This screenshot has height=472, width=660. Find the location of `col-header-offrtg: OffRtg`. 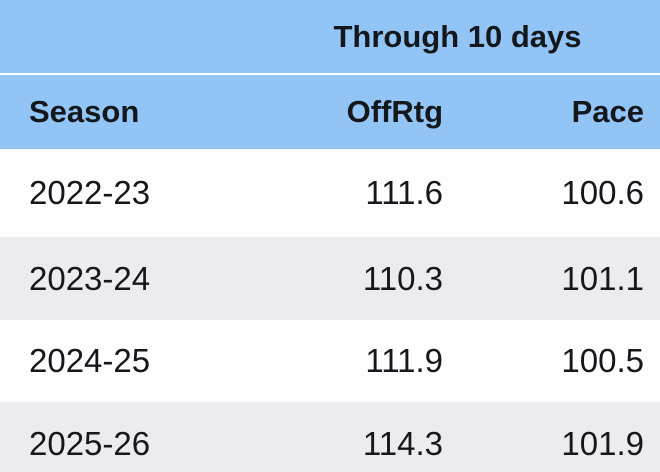

col-header-offrtg: OffRtg is located at coordinates (360, 112).